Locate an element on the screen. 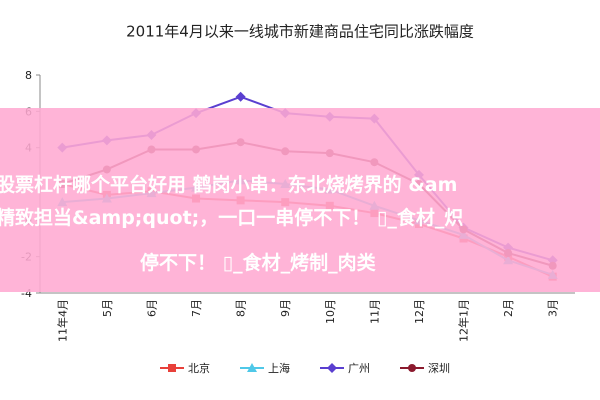 The image size is (600, 400). x-tick-label: 5月 is located at coordinates (107, 308).